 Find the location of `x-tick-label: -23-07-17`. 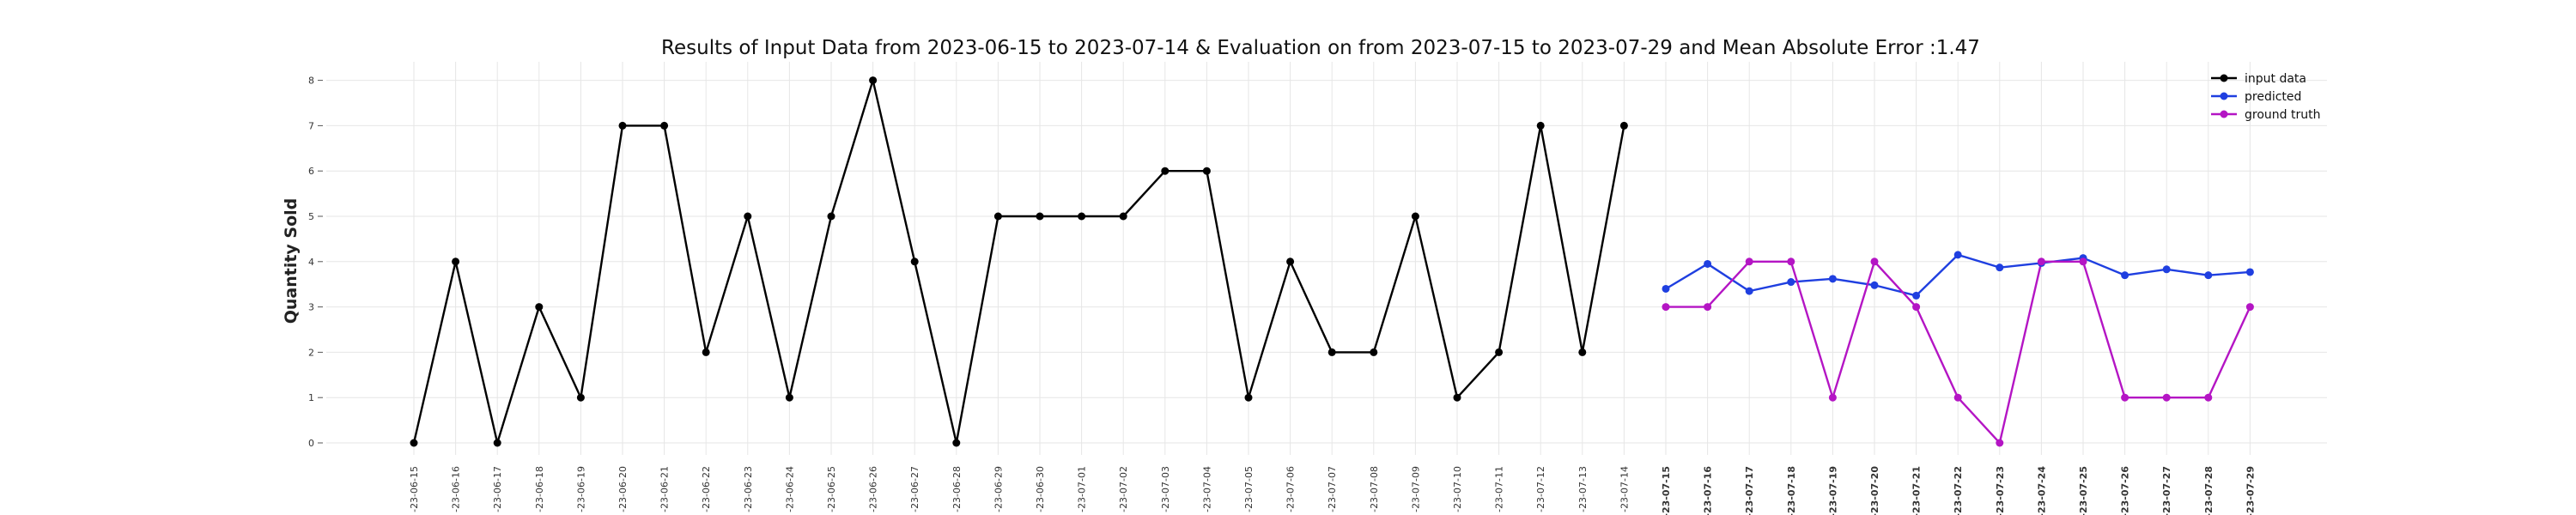

x-tick-label: -23-07-17 is located at coordinates (1749, 490).